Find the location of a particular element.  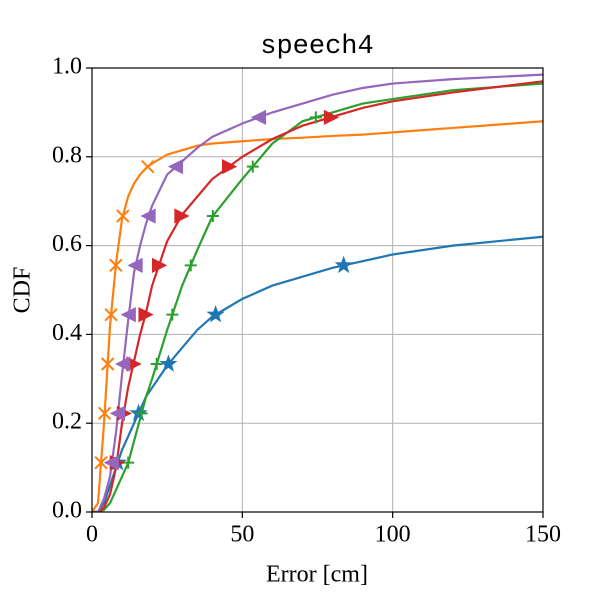

y-axis-label: CDF is located at coordinates (23, 290).